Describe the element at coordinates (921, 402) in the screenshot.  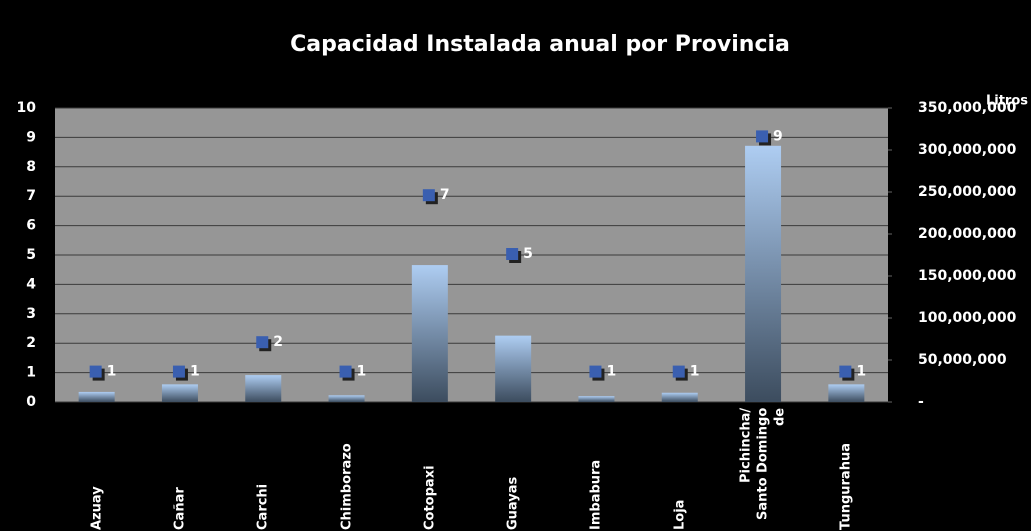
I see `y2-tick-label: -` at that location.